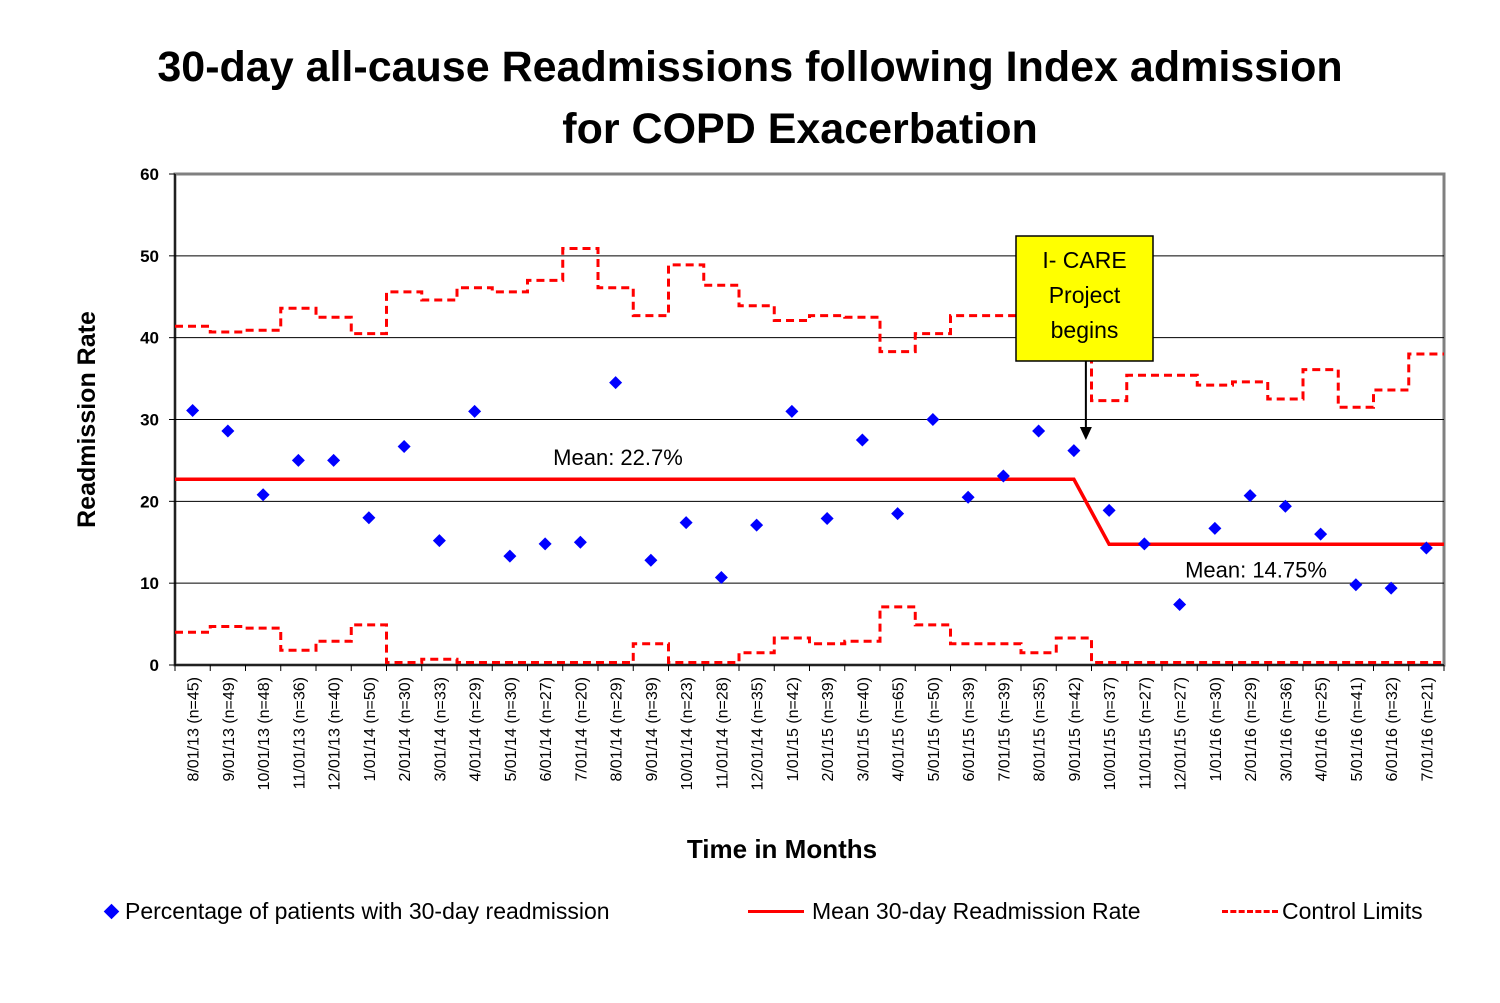 The image size is (1500, 1003). What do you see at coordinates (1357, 729) in the screenshot?
I see `x-tick-label: 5/01/16 (n=41)` at bounding box center [1357, 729].